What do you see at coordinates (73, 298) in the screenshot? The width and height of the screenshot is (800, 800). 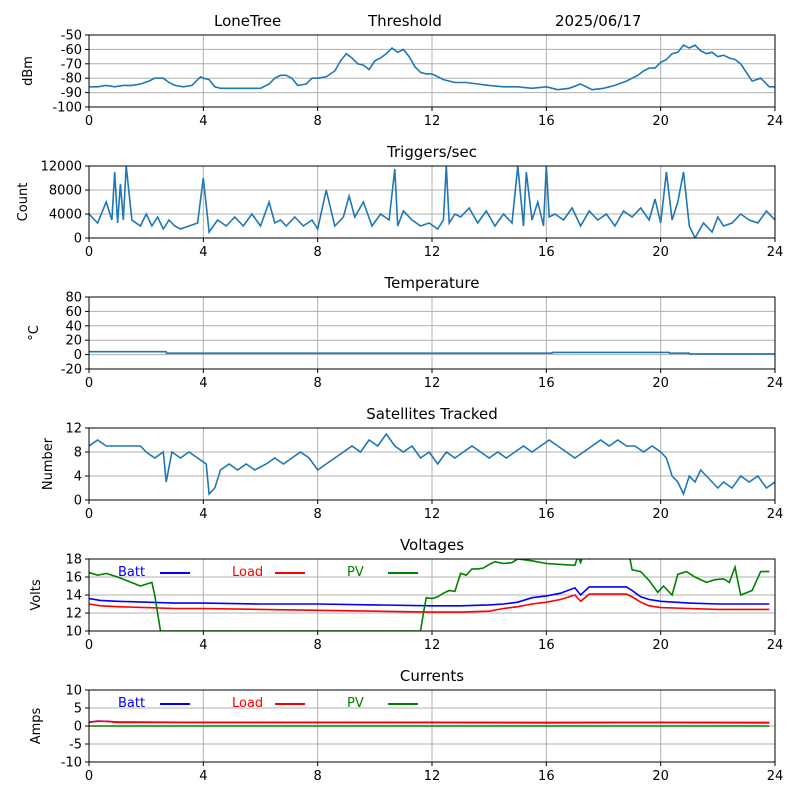 I see `y-tick-label: 80` at bounding box center [73, 298].